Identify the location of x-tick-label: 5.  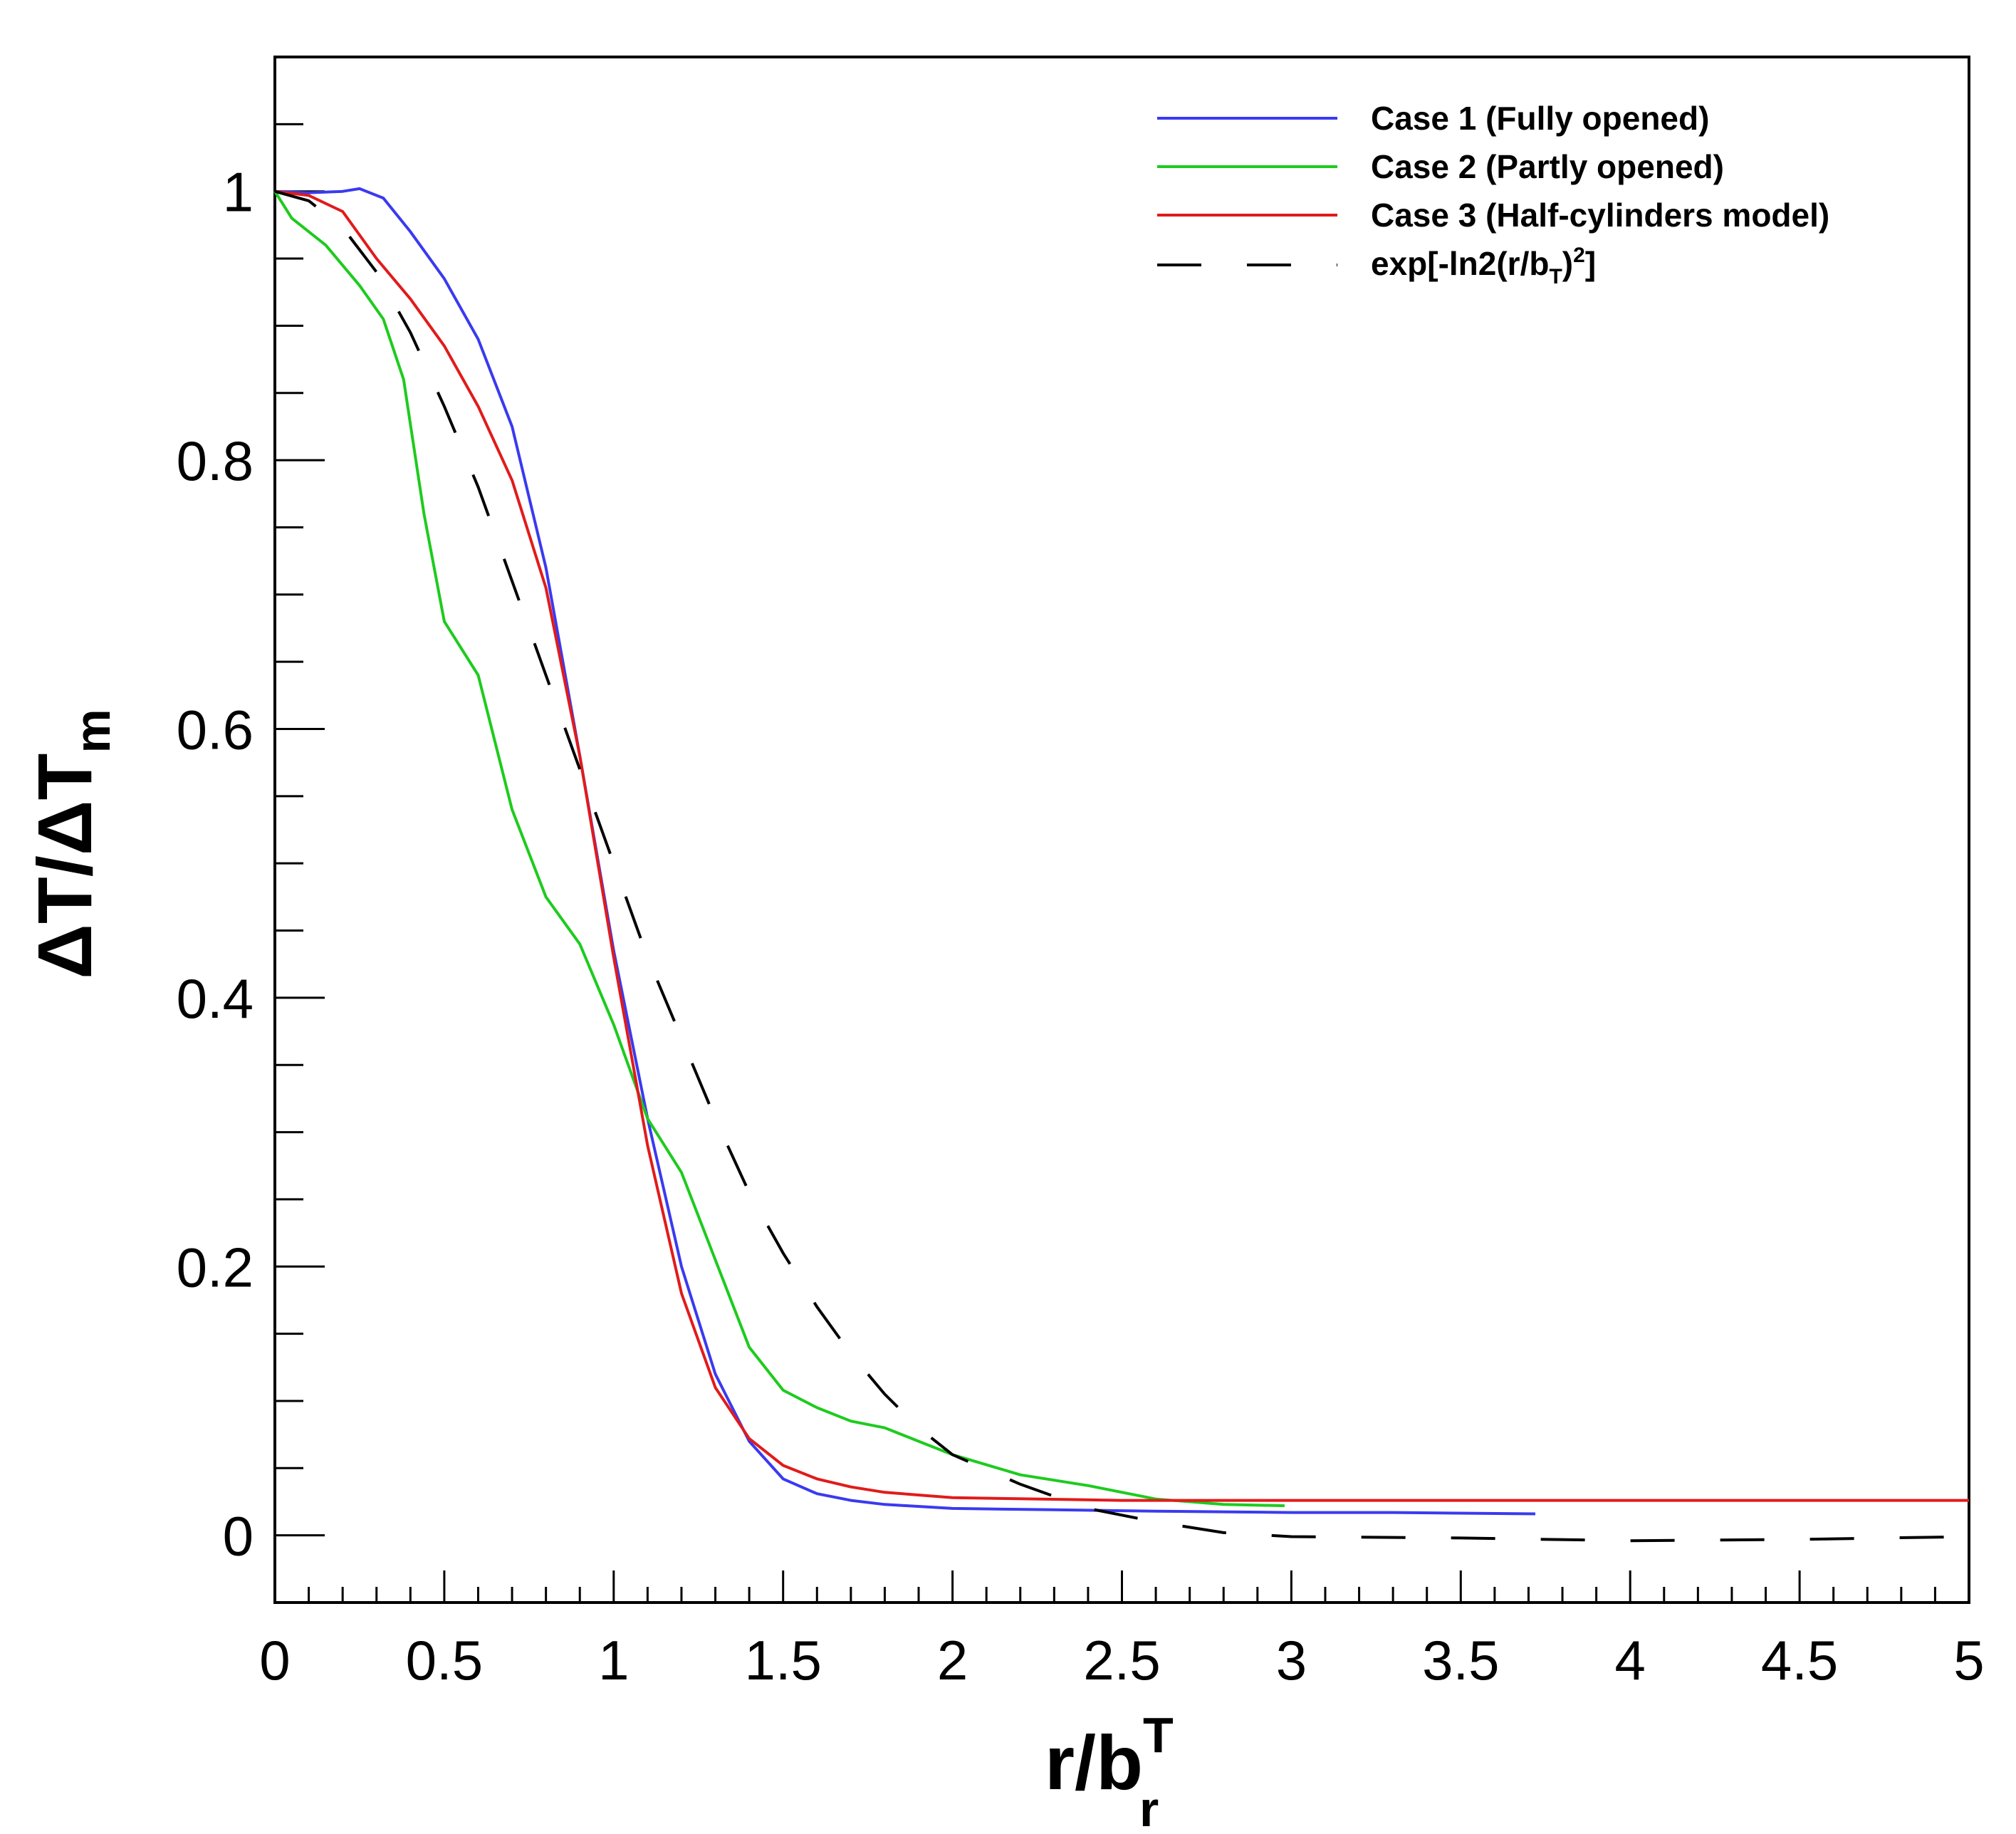
(1968, 1660).